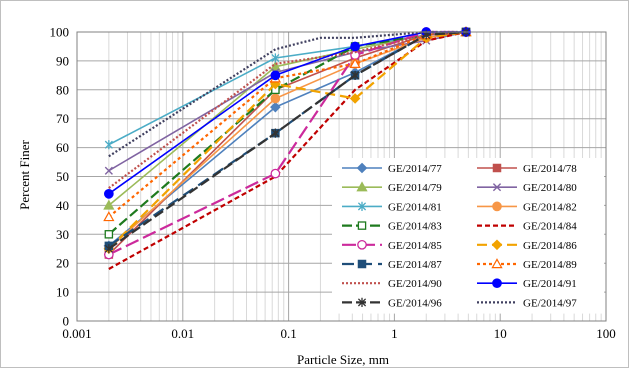 The image size is (629, 368). I want to click on legend-entry: GE/2014/82, so click(527, 207).